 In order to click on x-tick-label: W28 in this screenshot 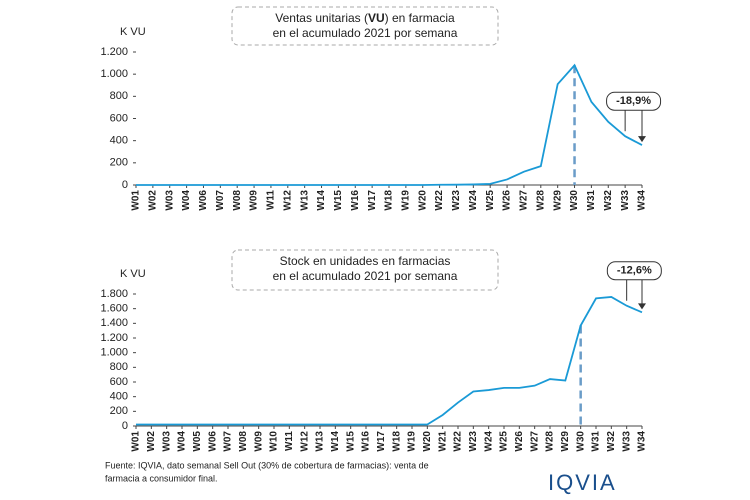, I will do `click(540, 200)`.